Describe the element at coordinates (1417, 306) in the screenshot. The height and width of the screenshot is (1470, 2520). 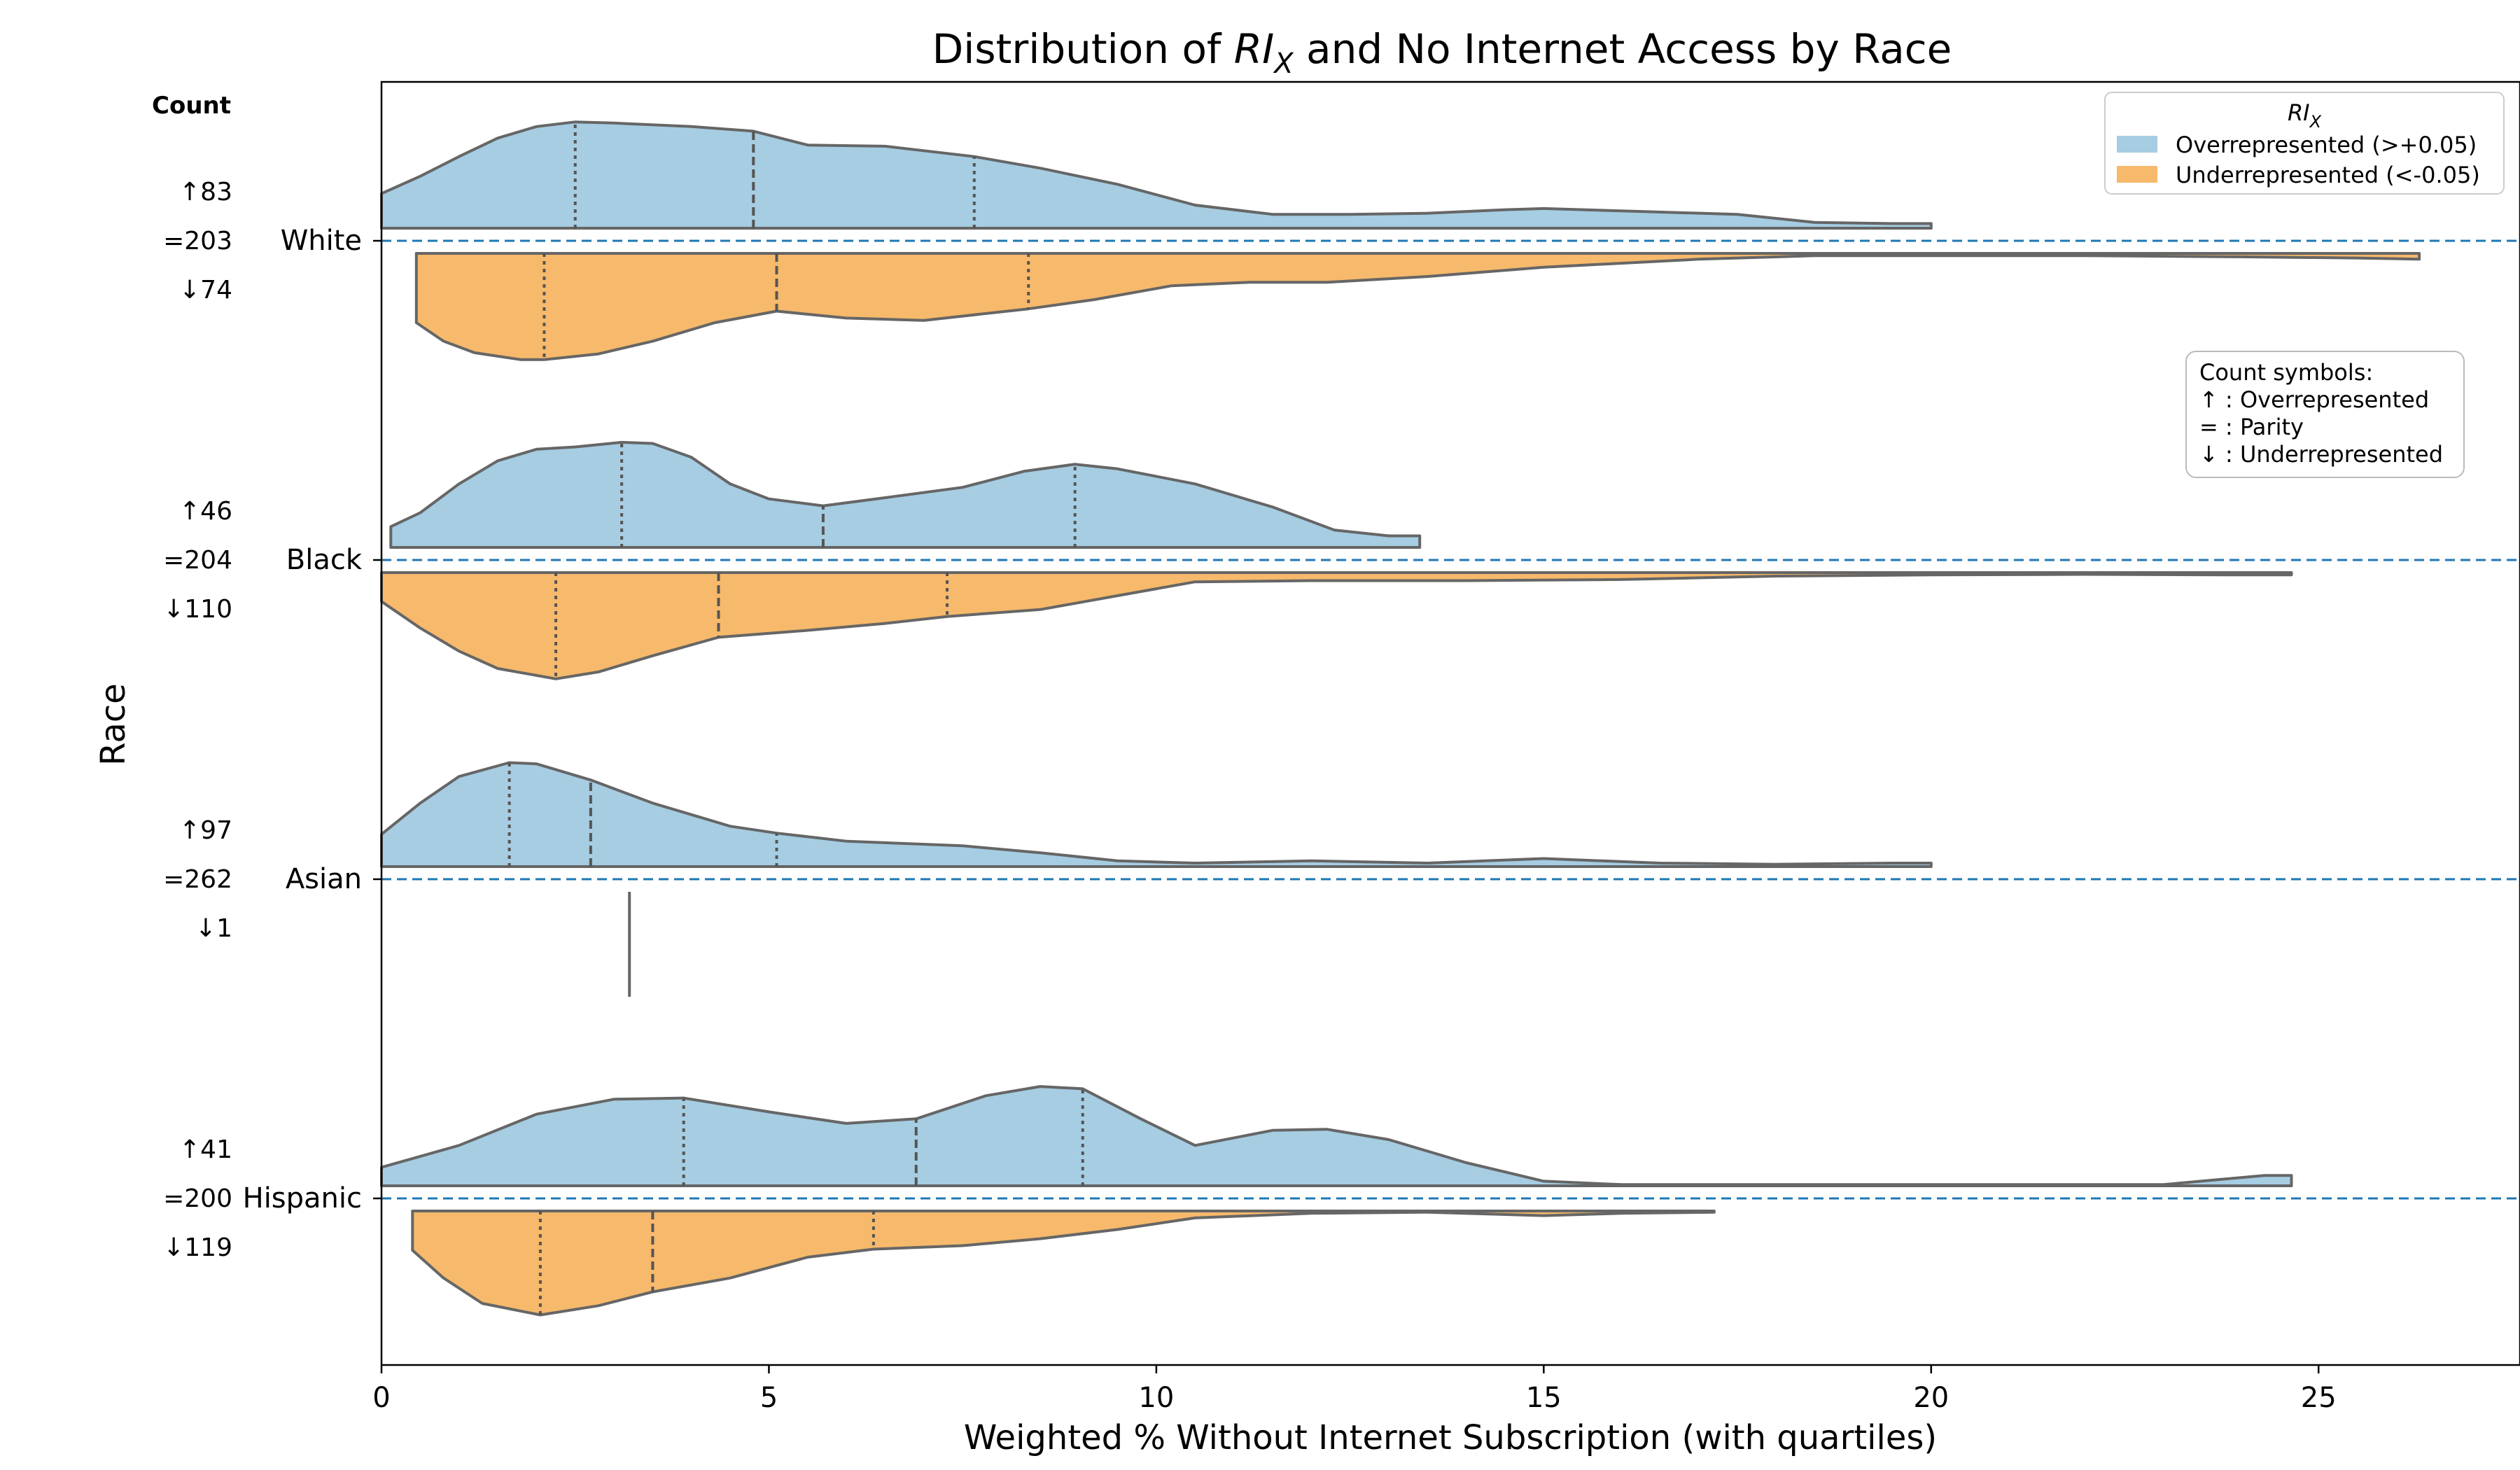
I see `violin-under-white` at that location.